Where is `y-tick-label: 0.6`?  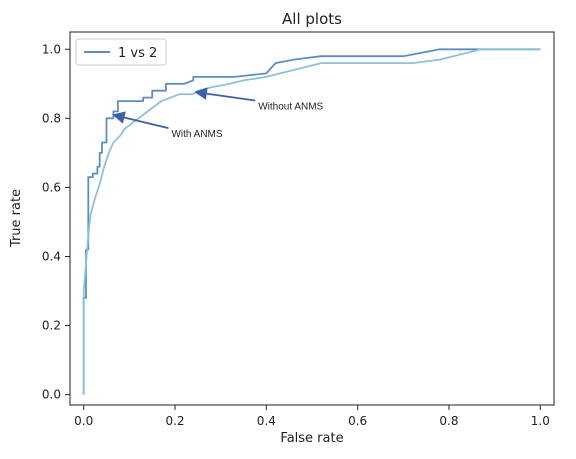 y-tick-label: 0.6 is located at coordinates (51, 187).